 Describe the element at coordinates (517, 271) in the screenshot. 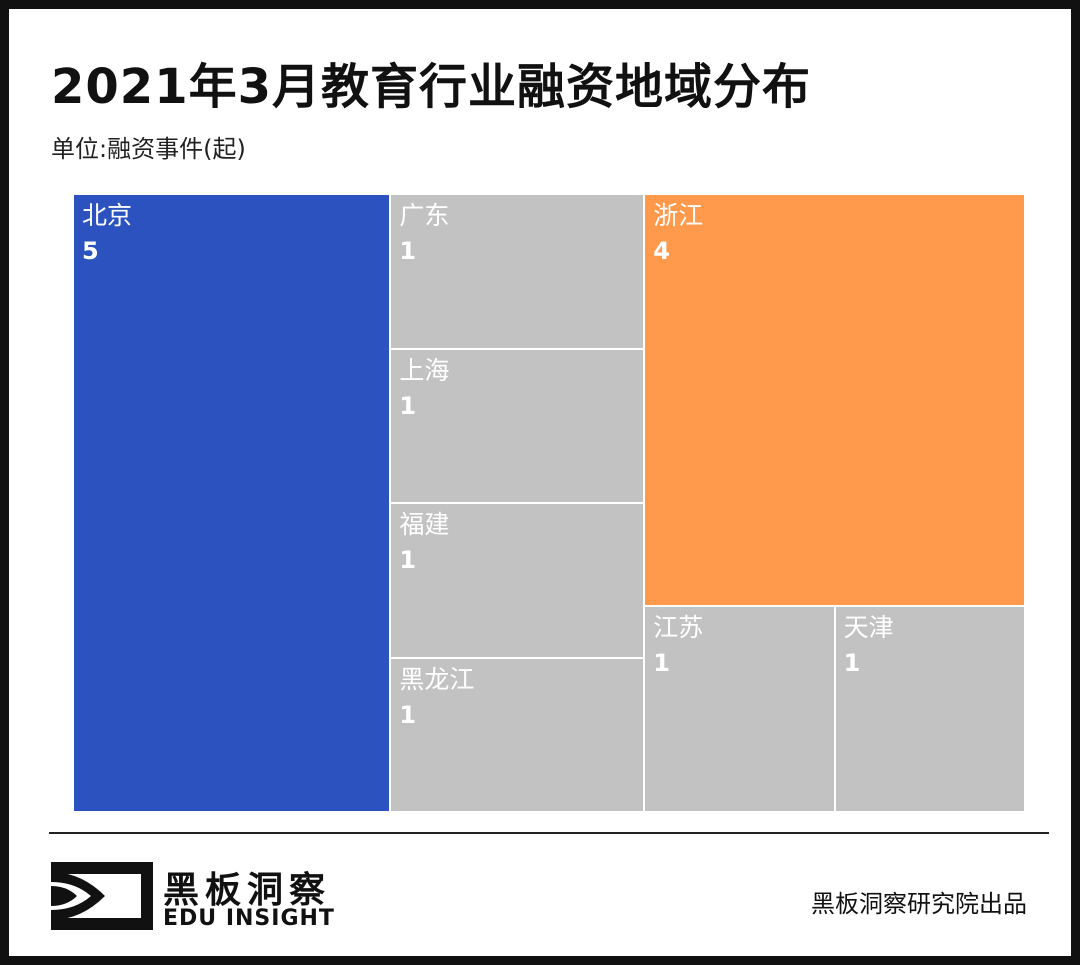

I see `treemap-cell: 广东 1` at that location.